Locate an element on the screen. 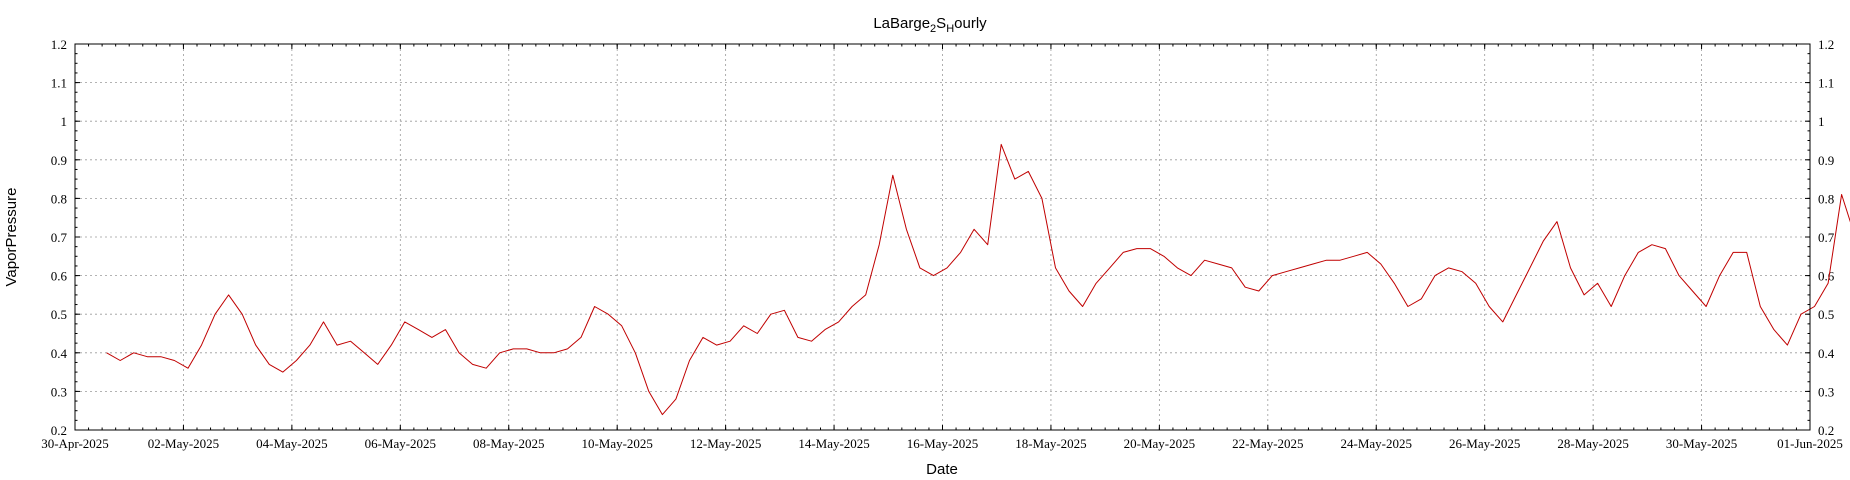  y-tick-label-right: 1.1 is located at coordinates (1826, 83).